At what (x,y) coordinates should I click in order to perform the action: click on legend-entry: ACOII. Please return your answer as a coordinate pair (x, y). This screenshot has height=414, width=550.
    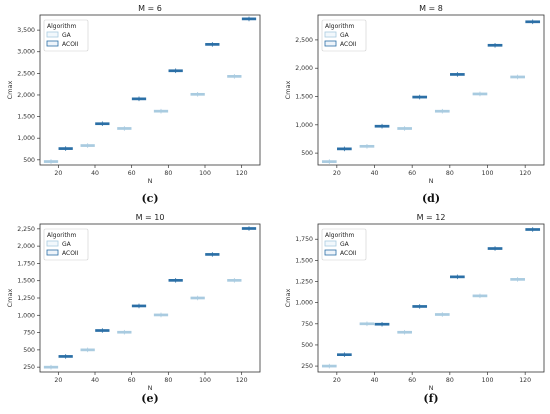
    Looking at the image, I should click on (348, 253).